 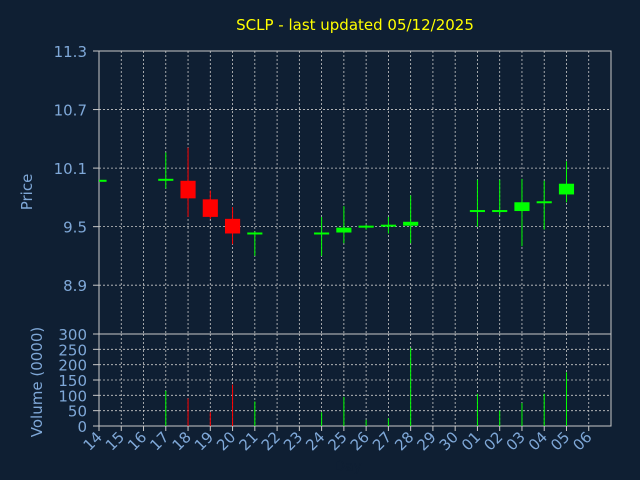 I want to click on volume-tick-label: 0, so click(x=82, y=427).